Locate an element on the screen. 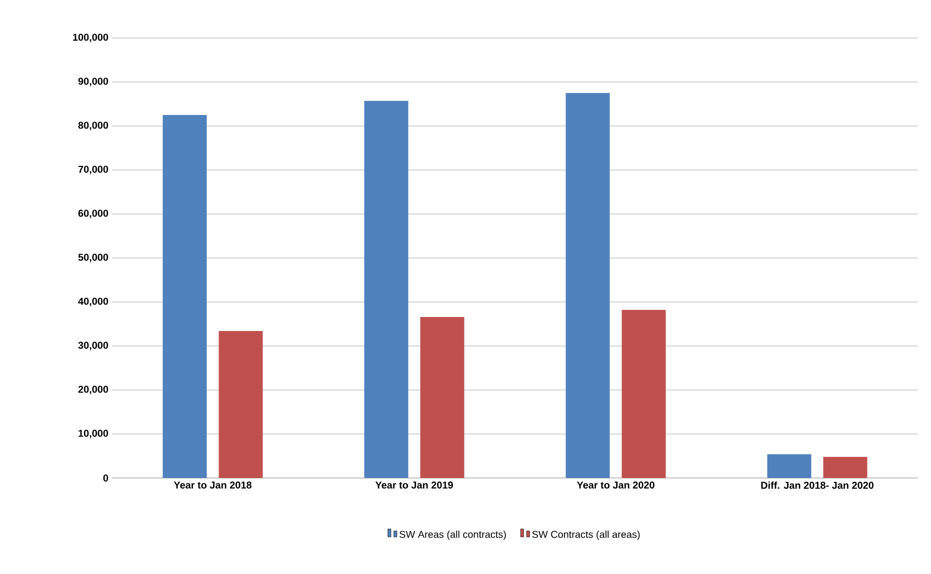  y-tick-label: 100,000 is located at coordinates (90, 38).